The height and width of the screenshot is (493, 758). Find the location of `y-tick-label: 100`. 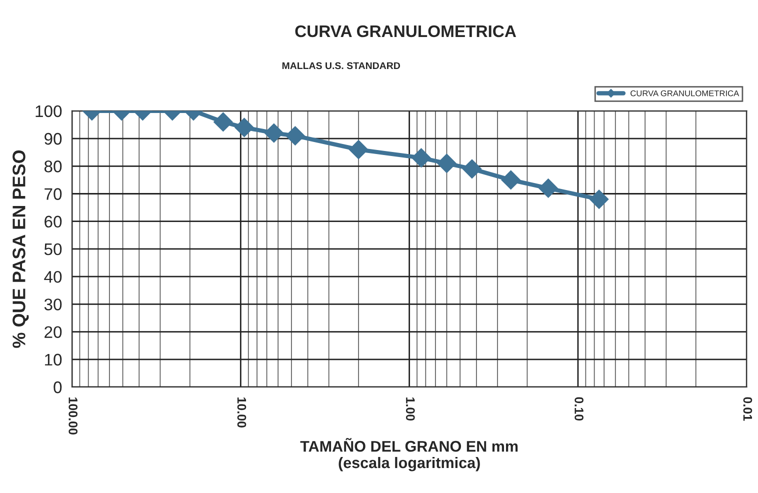

y-tick-label: 100 is located at coordinates (49, 111).